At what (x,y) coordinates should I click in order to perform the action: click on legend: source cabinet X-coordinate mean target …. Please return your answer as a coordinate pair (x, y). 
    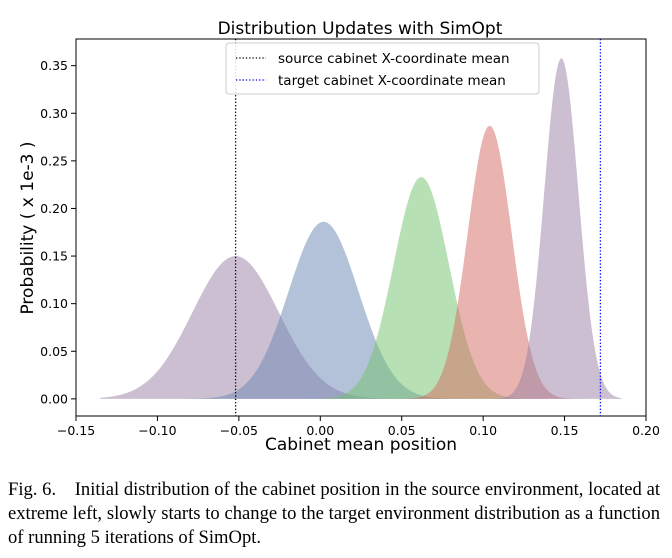
    Looking at the image, I should click on (382, 68).